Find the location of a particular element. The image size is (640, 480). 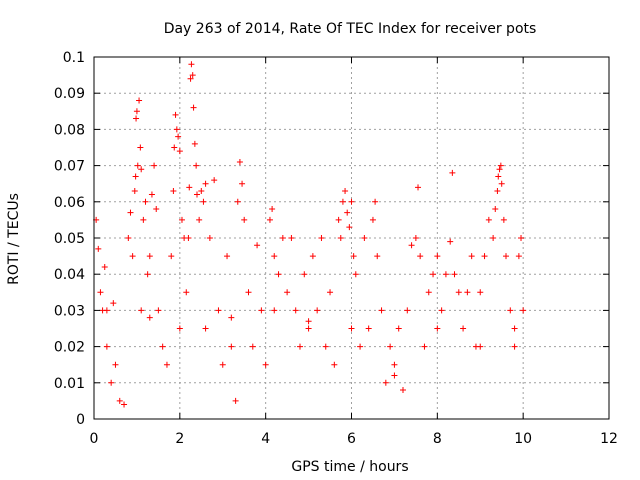

y-tick-label: 0.04 is located at coordinates (69, 275).